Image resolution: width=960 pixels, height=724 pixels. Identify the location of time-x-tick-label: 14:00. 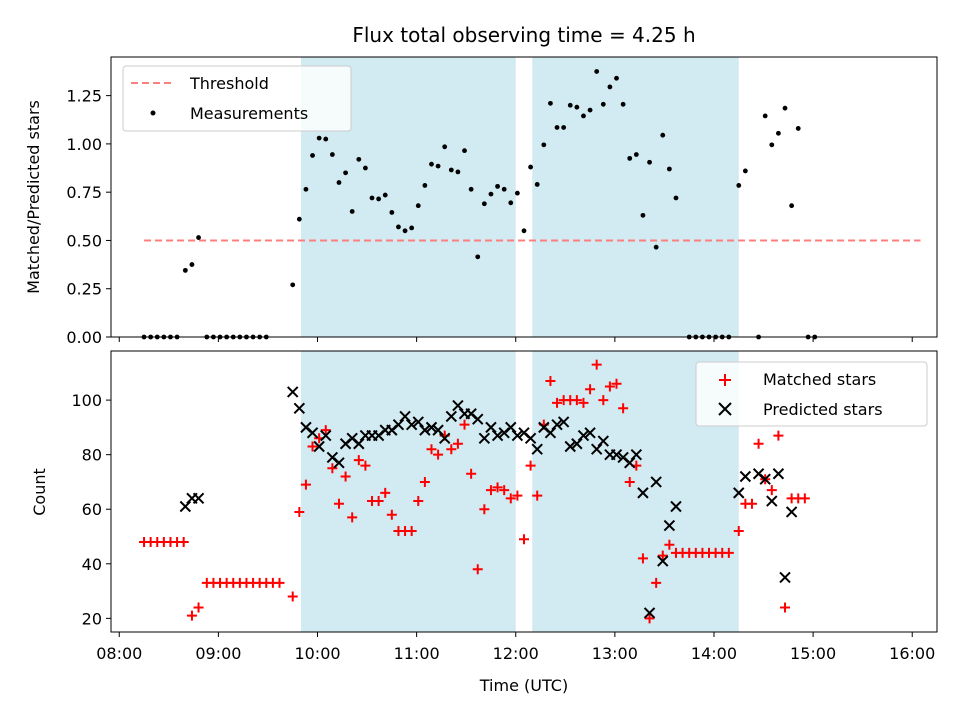
(714, 653).